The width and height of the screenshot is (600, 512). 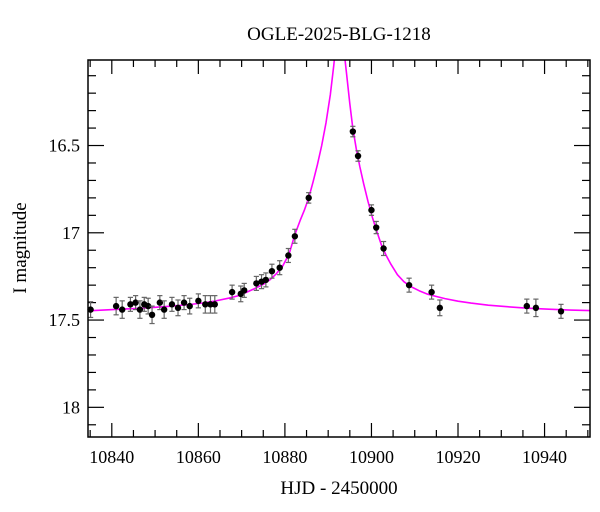 I want to click on y-tick-label: 17.5, so click(x=65, y=320).